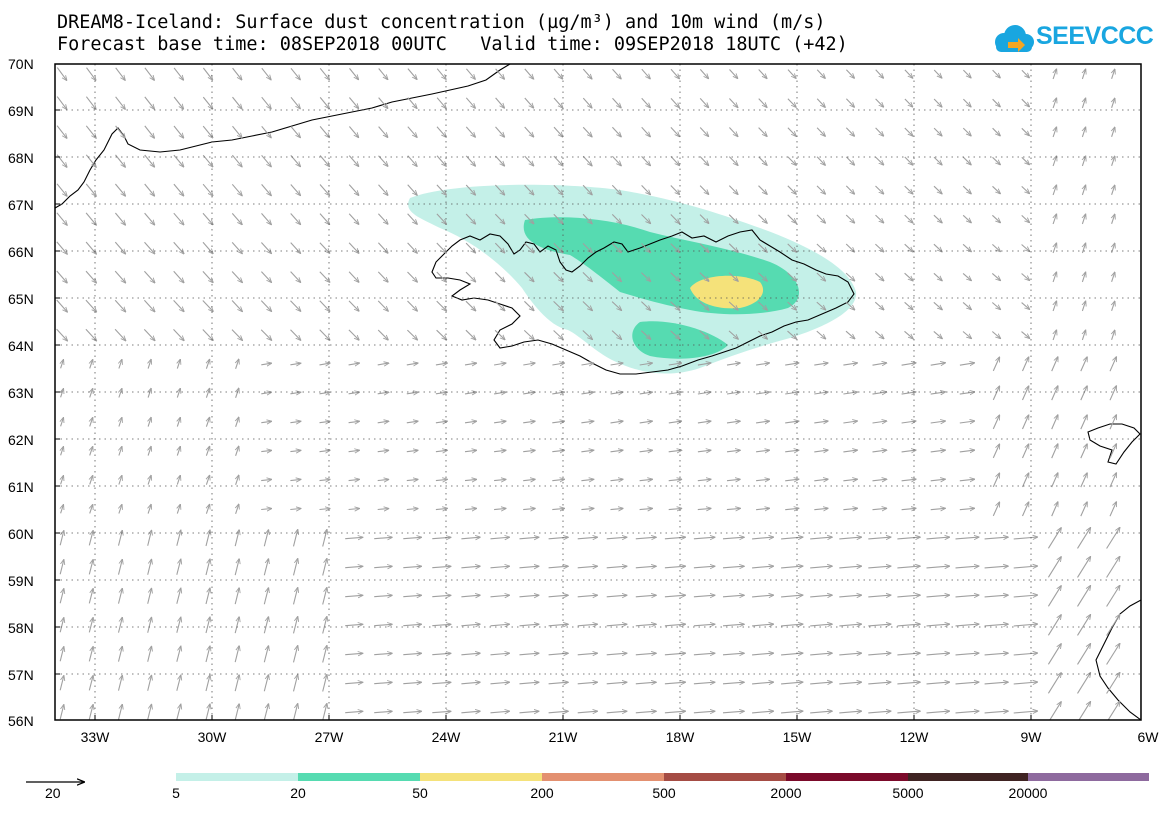 This screenshot has width=1175, height=815. Describe the element at coordinates (95, 737) in the screenshot. I see `lon-label: 33W` at that location.